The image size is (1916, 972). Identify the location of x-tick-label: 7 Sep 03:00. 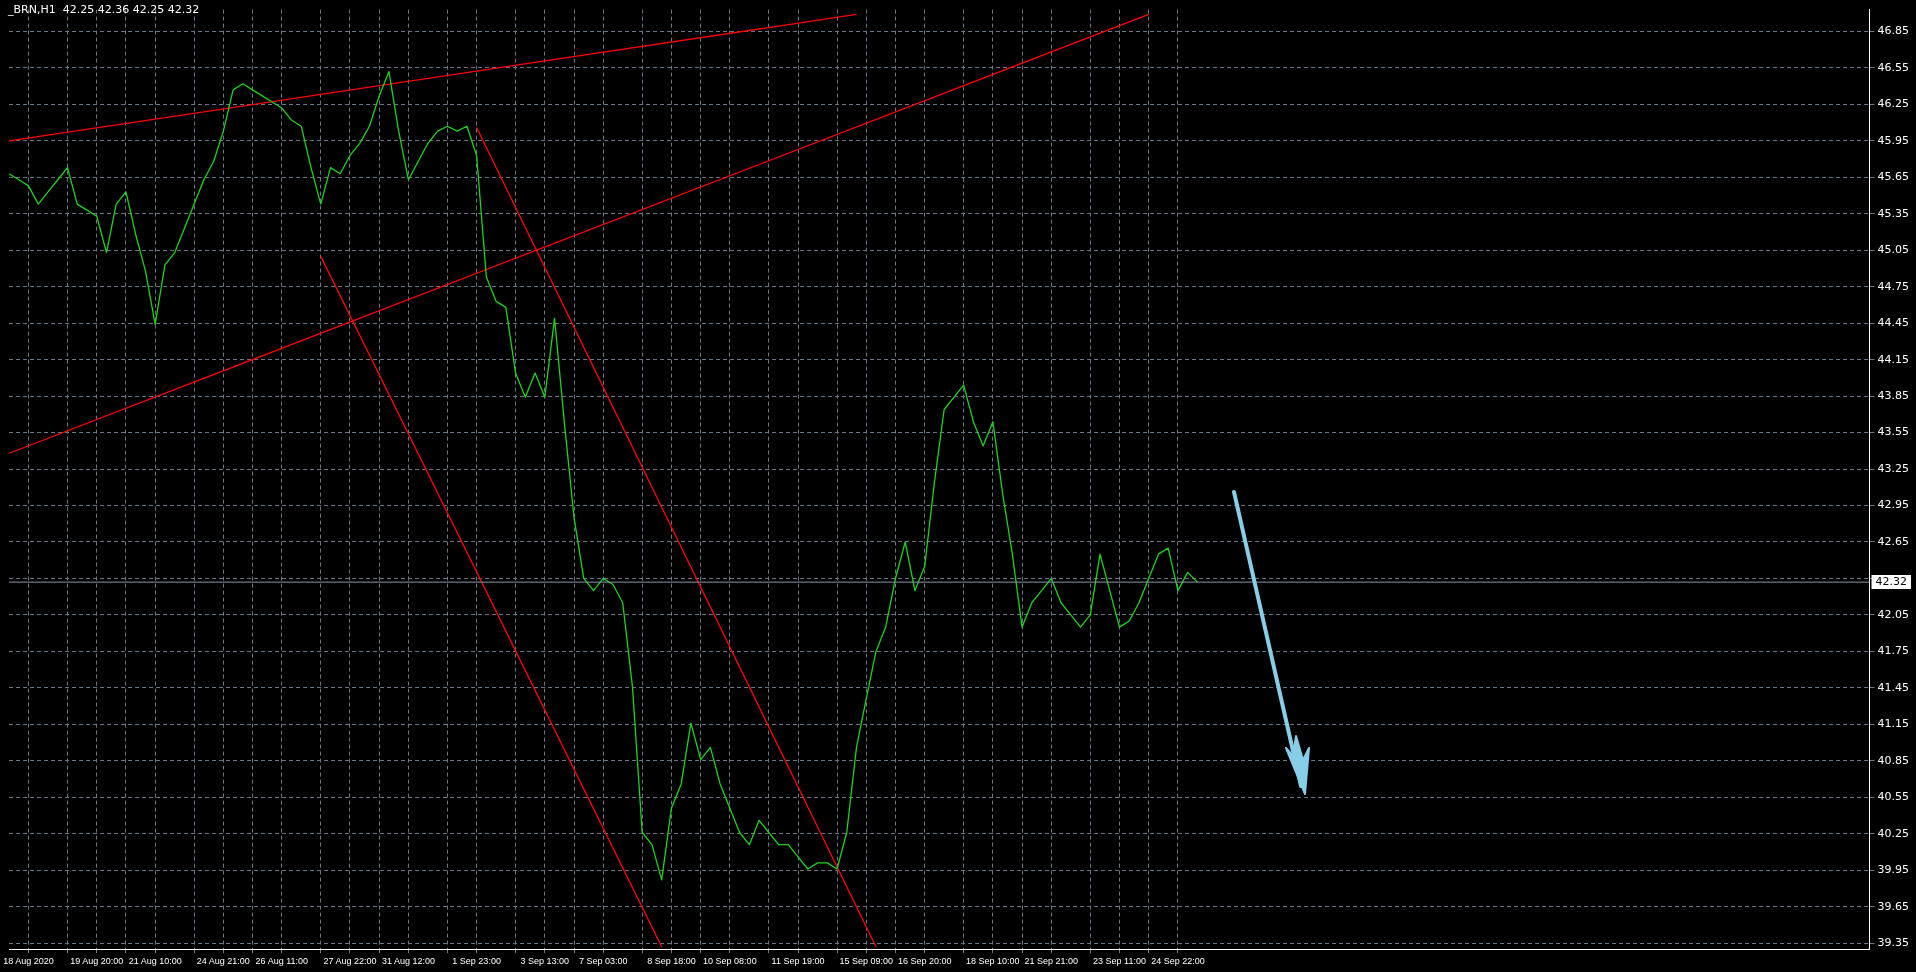
(603, 961).